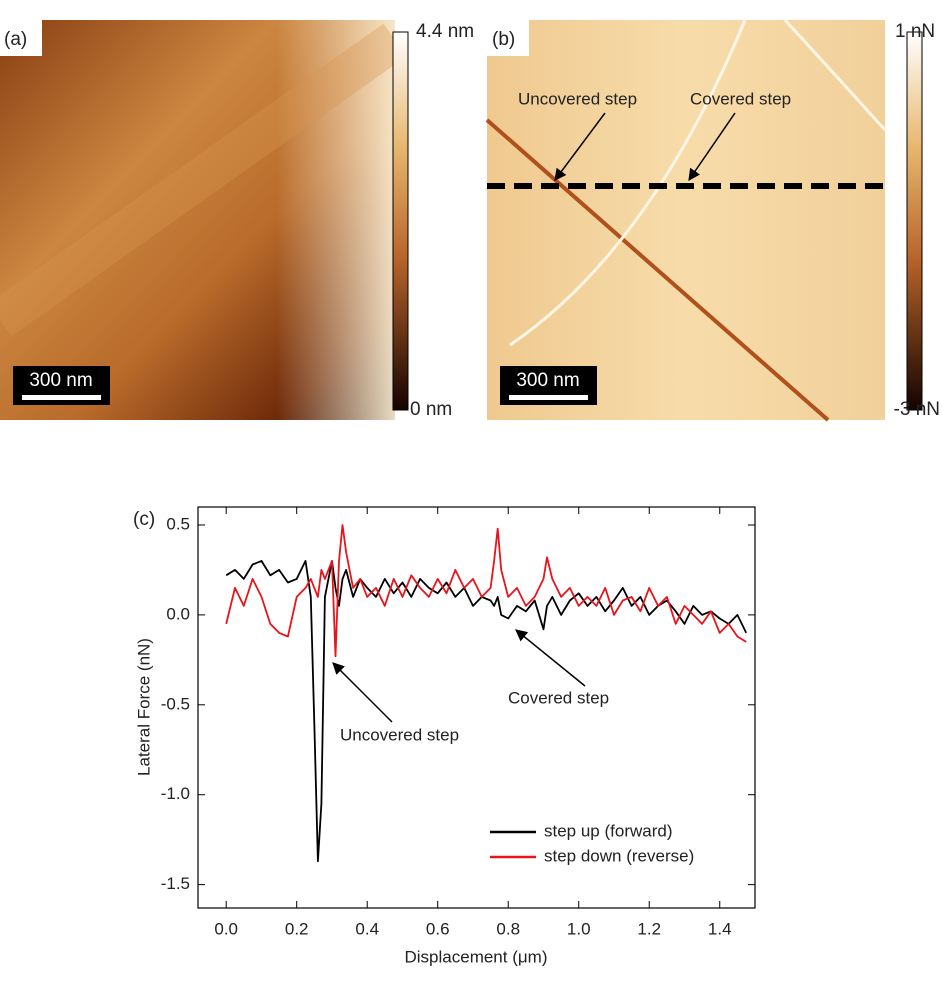  I want to click on y-tick-label: -1.0, so click(175, 793).